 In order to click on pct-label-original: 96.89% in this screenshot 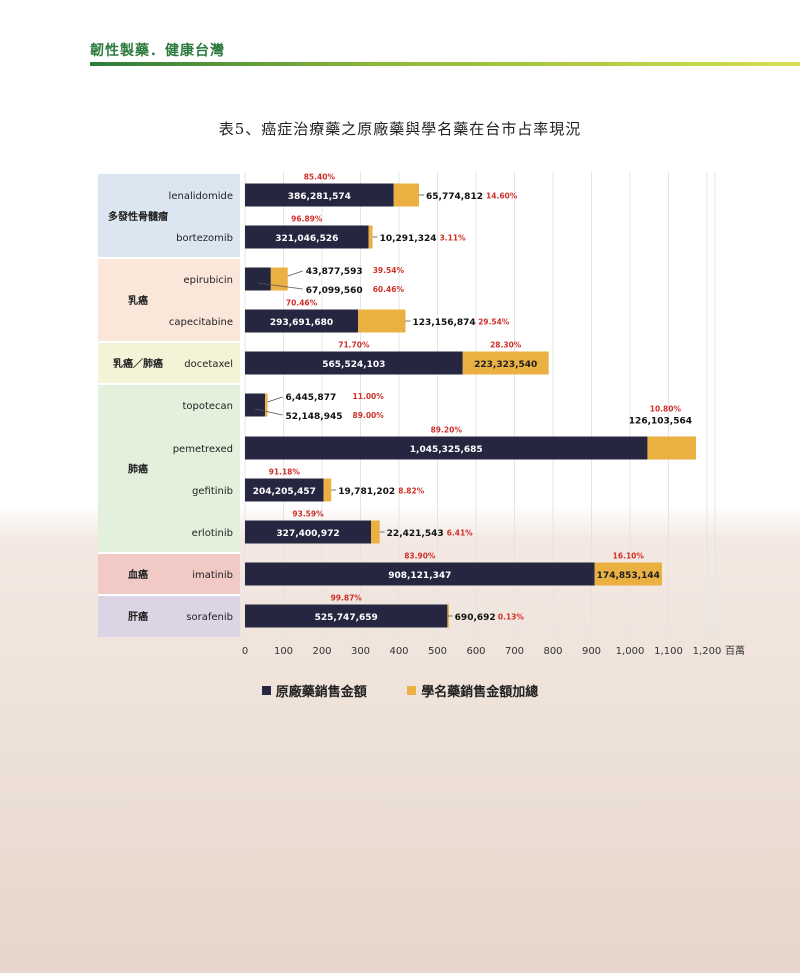, I will do `click(307, 219)`.